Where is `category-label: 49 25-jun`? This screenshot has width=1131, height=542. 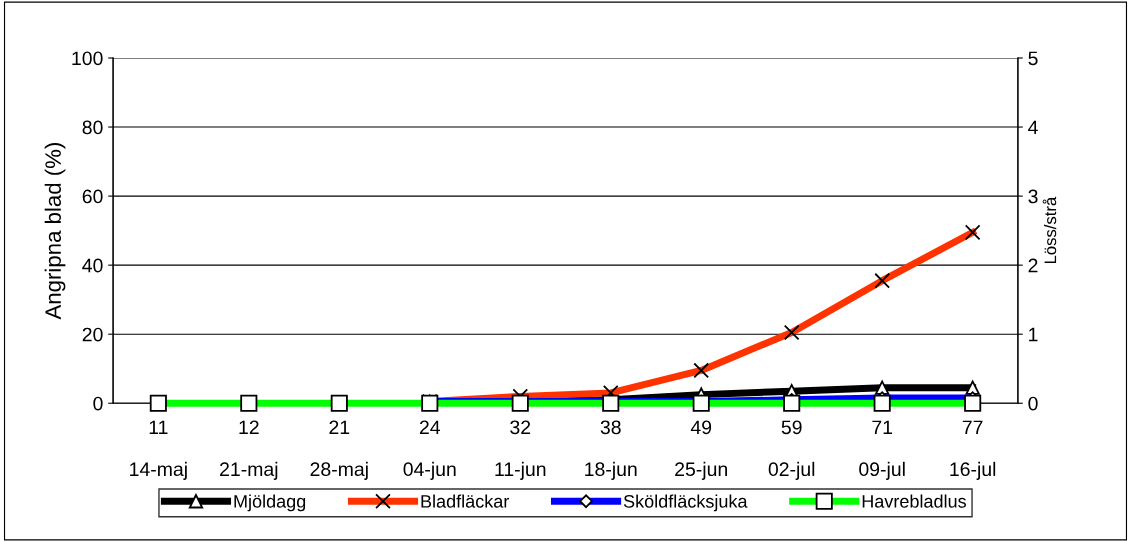 category-label: 49 25-jun is located at coordinates (701, 450).